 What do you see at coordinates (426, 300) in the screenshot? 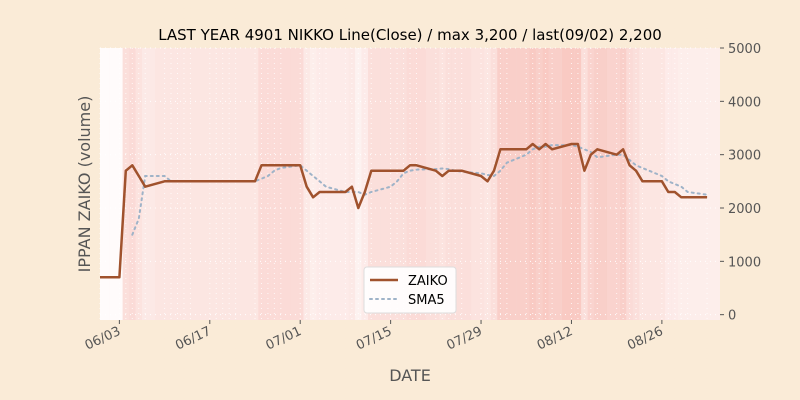
I see `legend-label-sma5: SMA5` at bounding box center [426, 300].